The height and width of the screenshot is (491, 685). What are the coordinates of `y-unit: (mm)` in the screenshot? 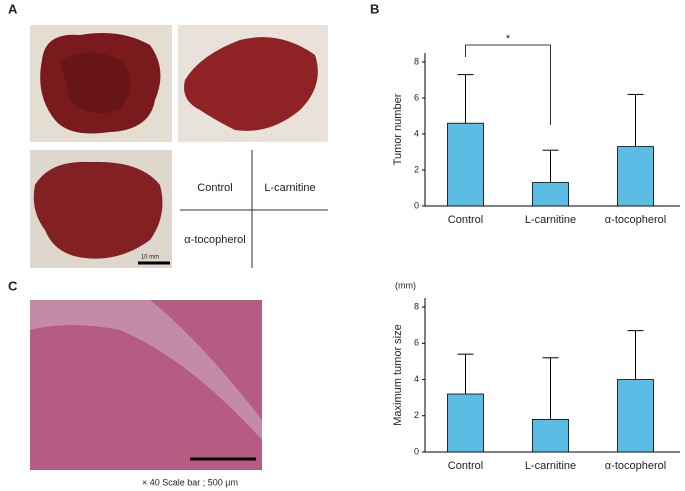 It's located at (405, 285).